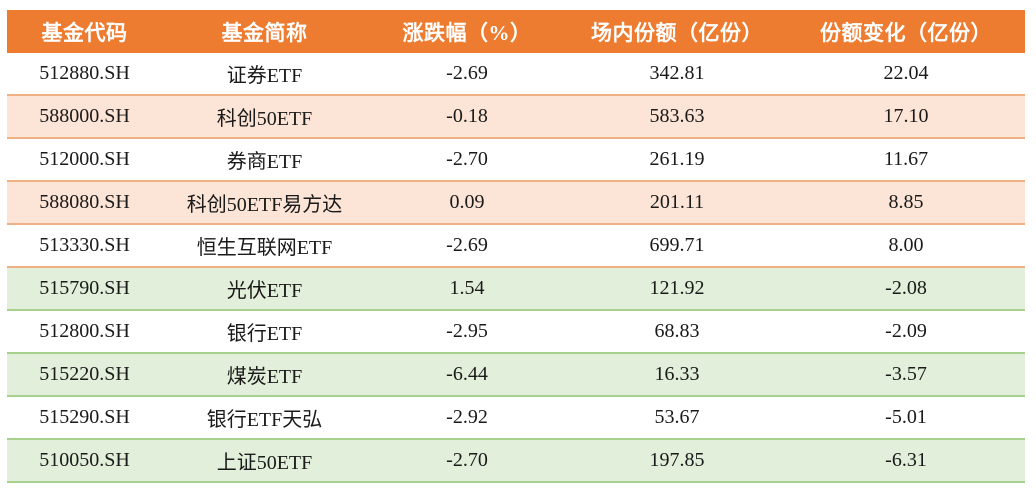 The height and width of the screenshot is (496, 1036). Describe the element at coordinates (677, 203) in the screenshot. I see `cell-shares: 201.11` at that location.